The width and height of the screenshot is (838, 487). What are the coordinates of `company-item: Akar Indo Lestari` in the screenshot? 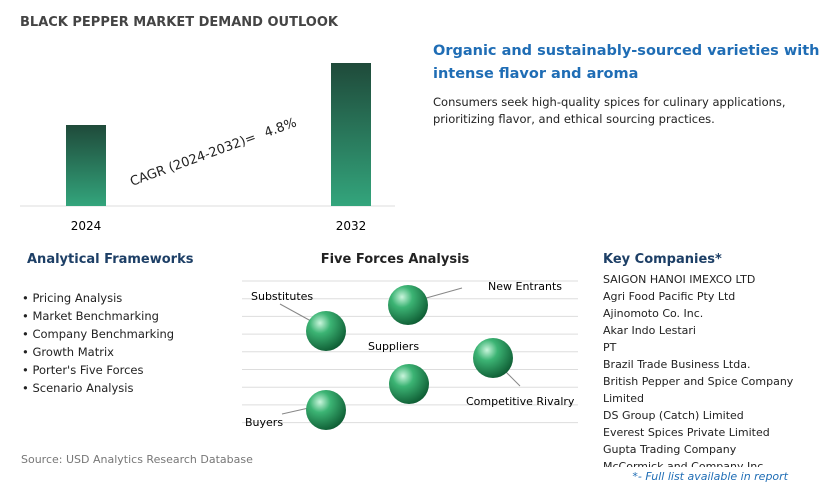 It's located at (649, 330).